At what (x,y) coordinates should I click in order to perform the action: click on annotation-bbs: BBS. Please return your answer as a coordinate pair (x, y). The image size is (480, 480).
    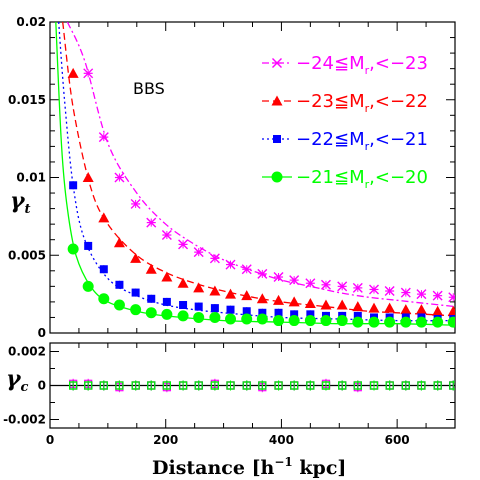
    Looking at the image, I should click on (149, 88).